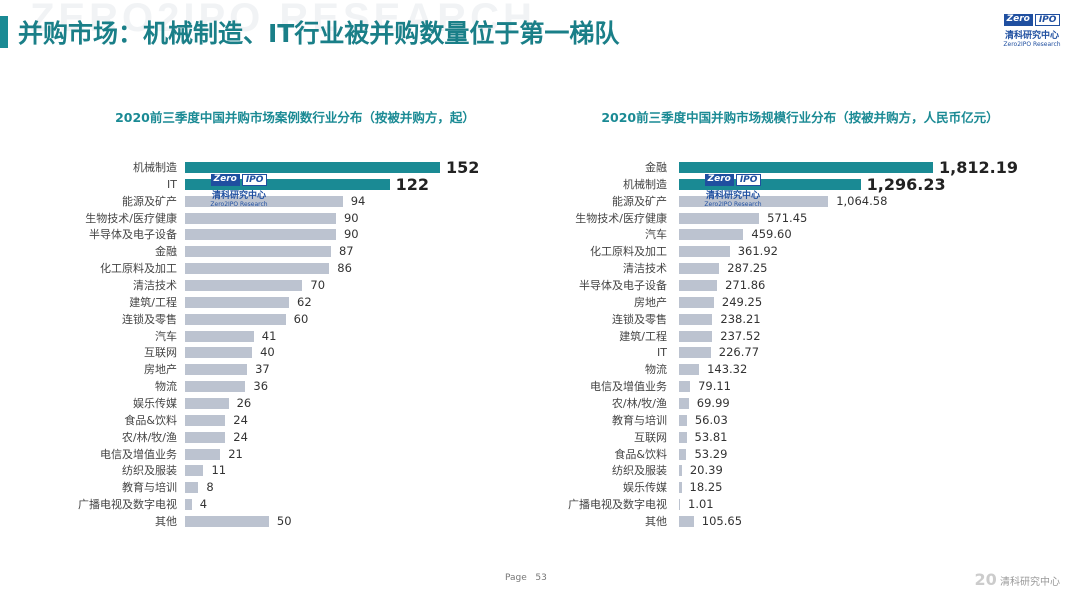 This screenshot has height=608, width=1080. I want to click on chart-title: 2020前三季度中国并购市场规模行业分布（按被并购方，人民币亿元）, so click(800, 117).